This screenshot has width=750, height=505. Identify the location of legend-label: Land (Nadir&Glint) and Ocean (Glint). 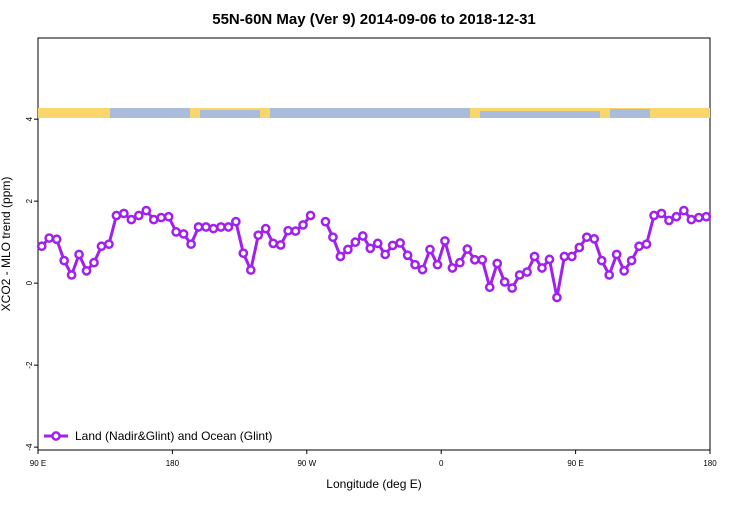
(173, 436).